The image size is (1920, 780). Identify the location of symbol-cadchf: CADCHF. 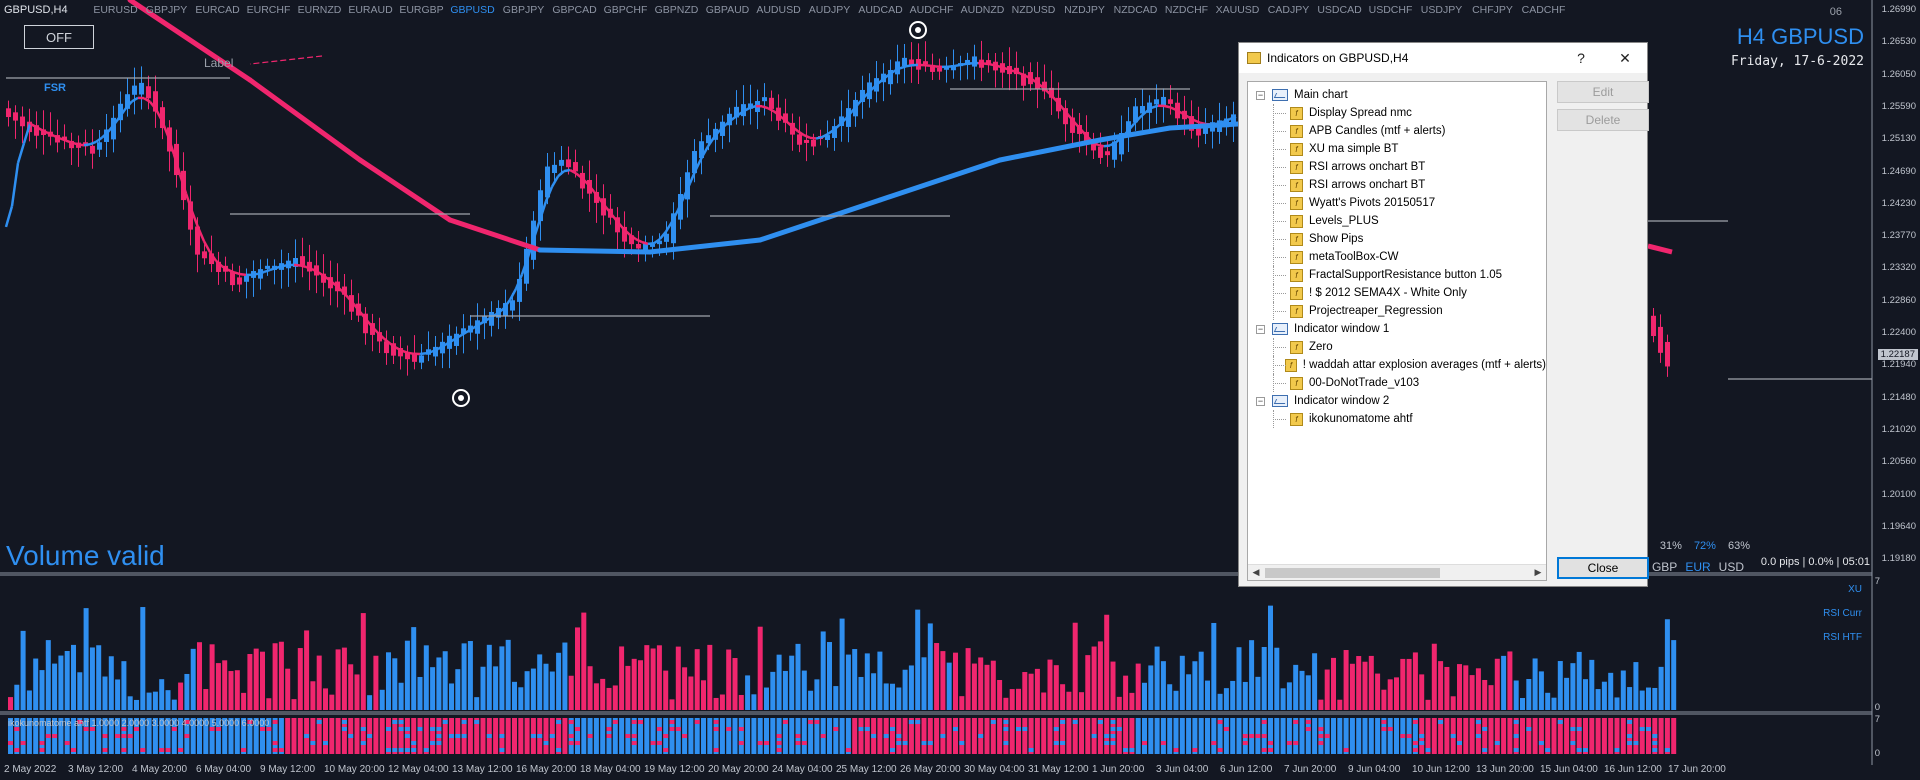
(1543, 10).